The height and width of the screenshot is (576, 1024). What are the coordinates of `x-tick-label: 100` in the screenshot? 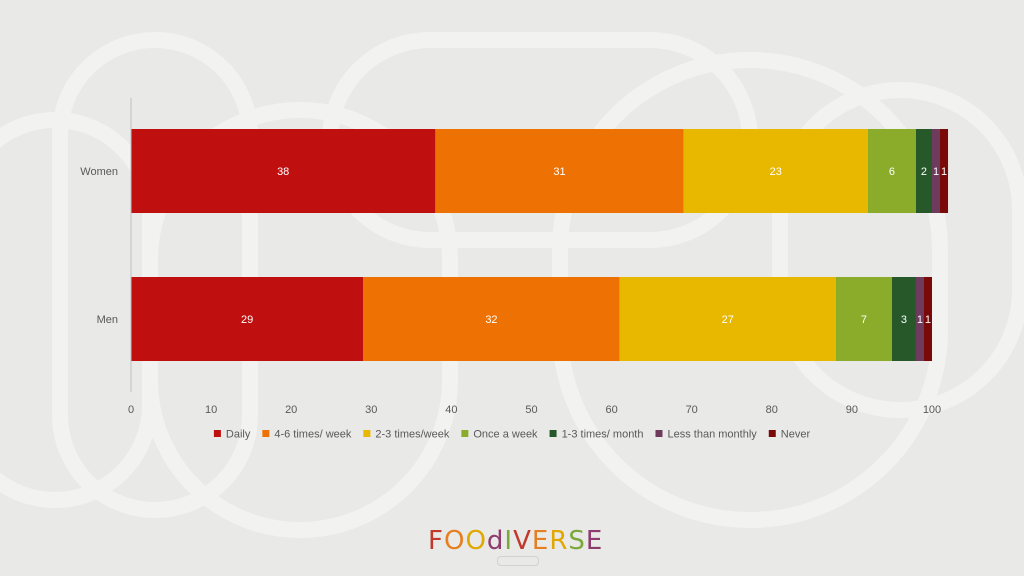 It's located at (932, 410).